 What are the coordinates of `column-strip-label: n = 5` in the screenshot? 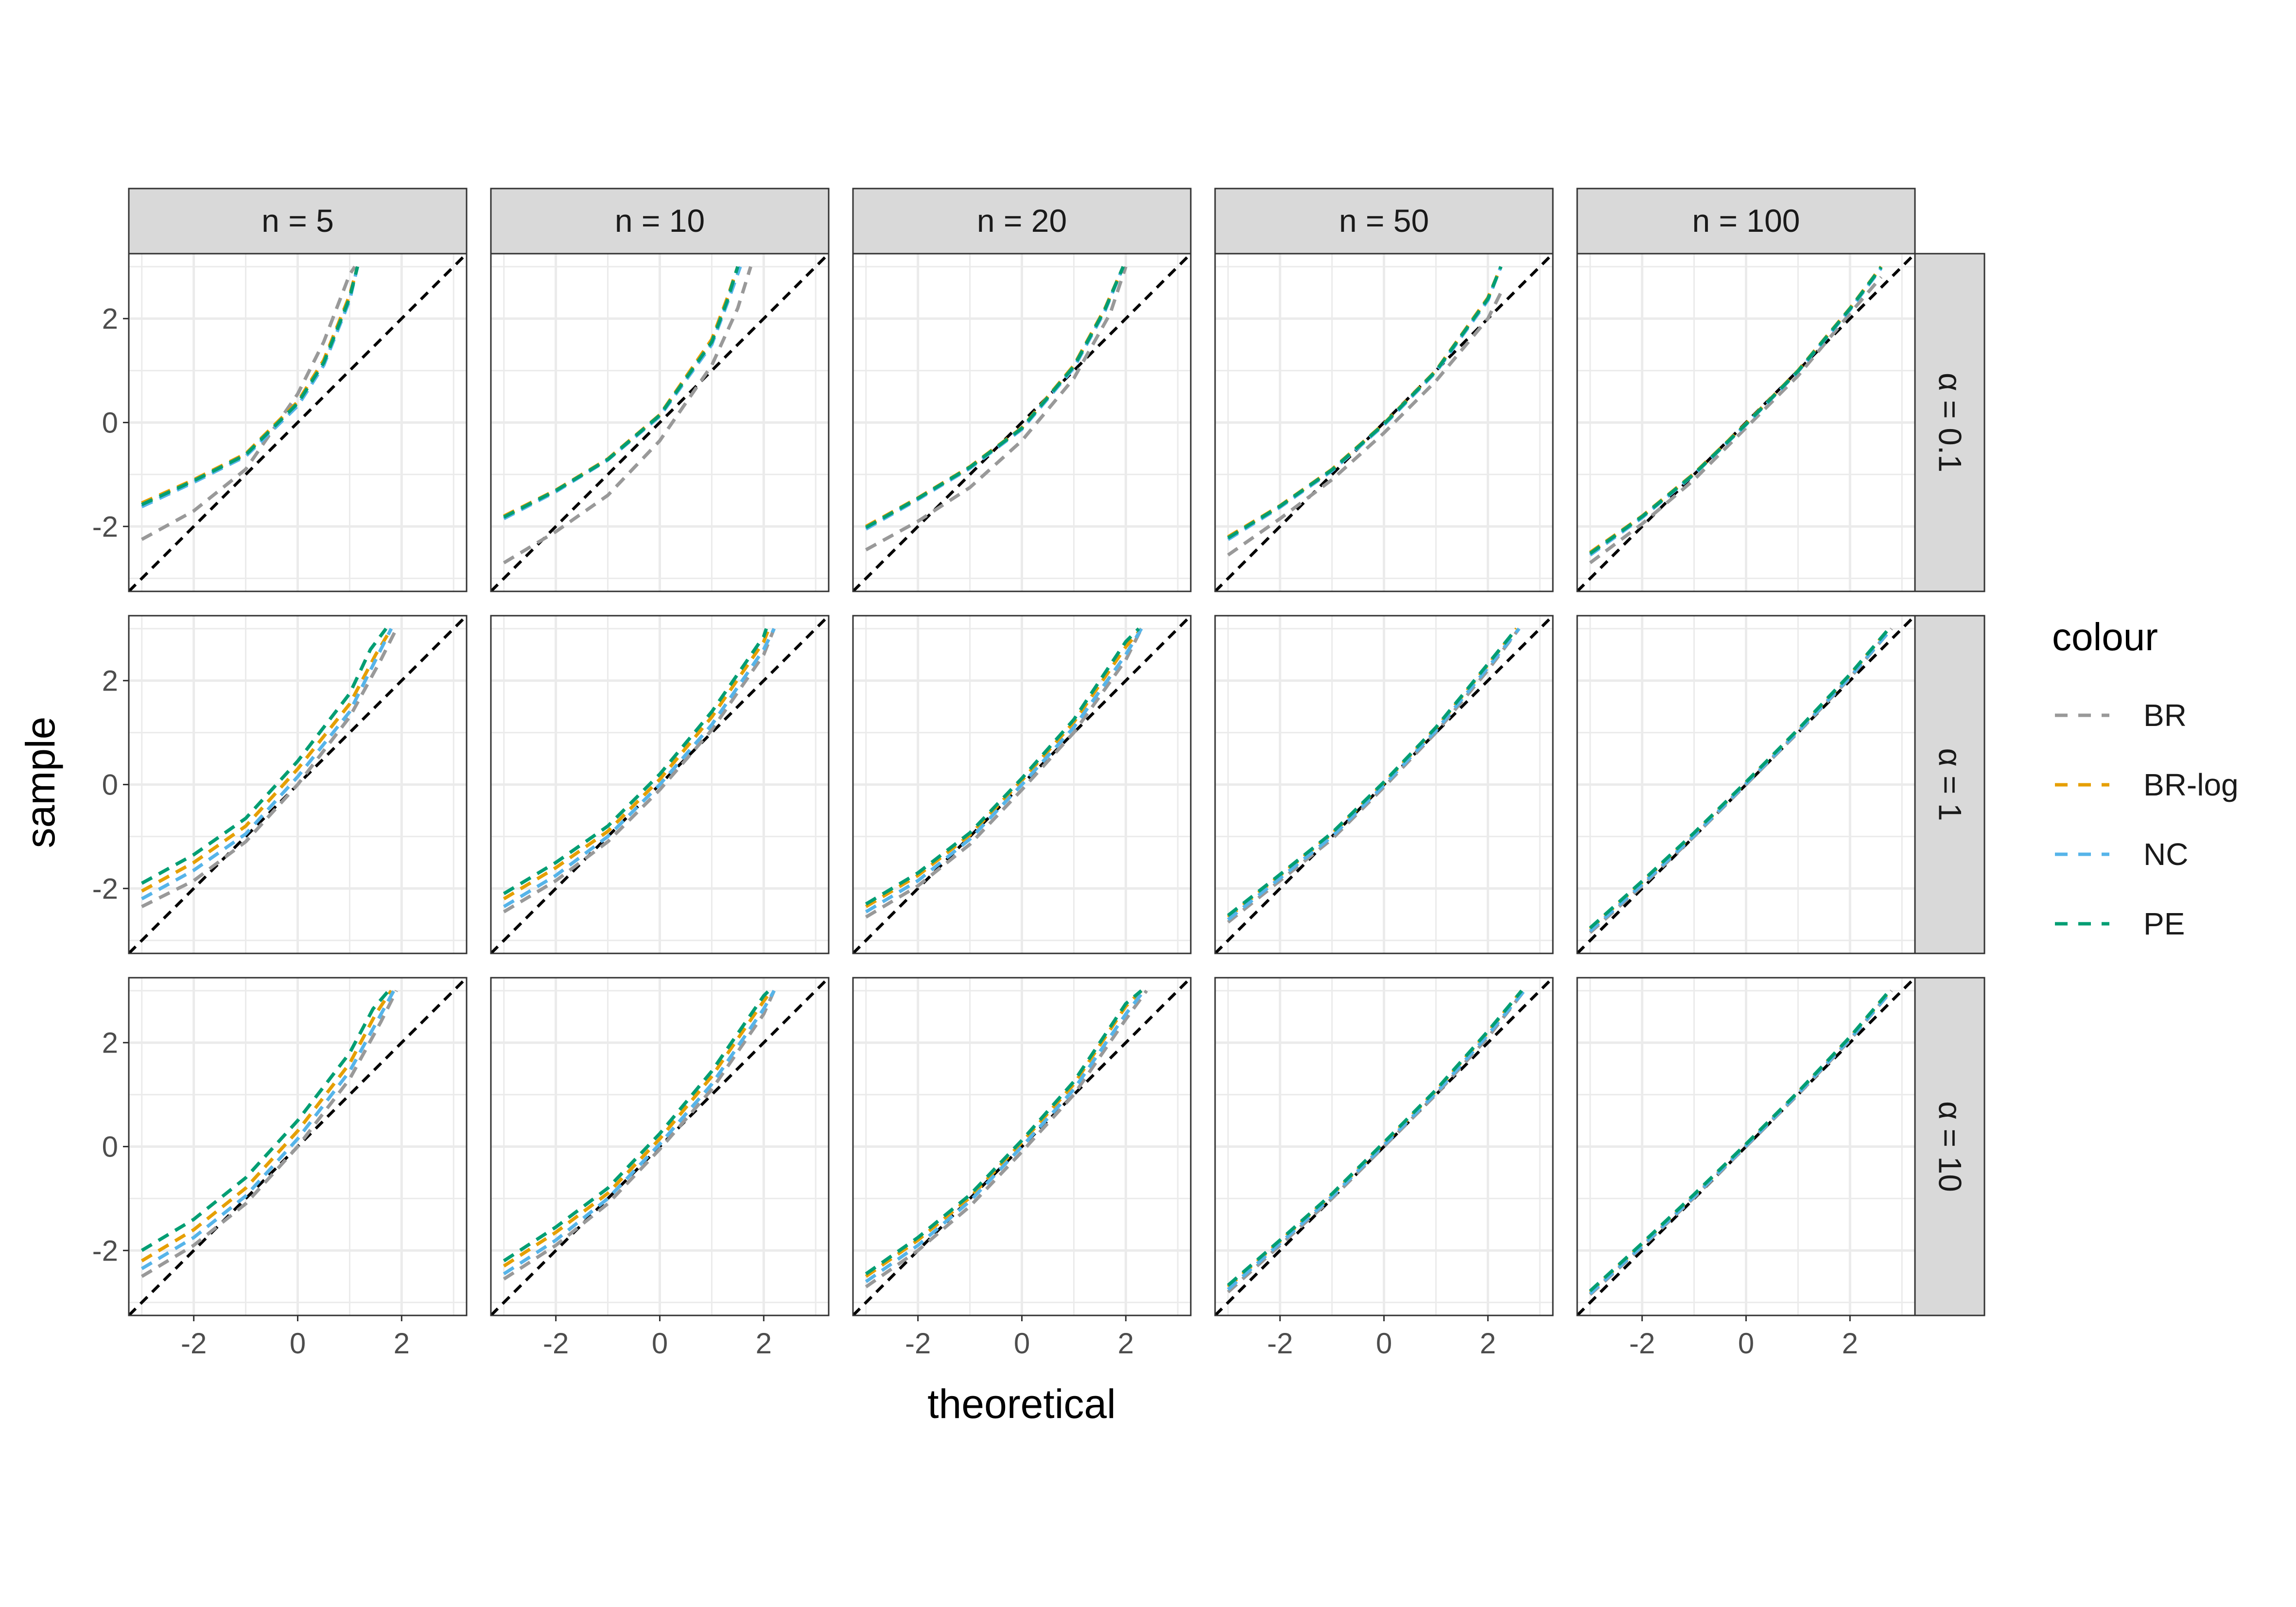 It's located at (297, 221).